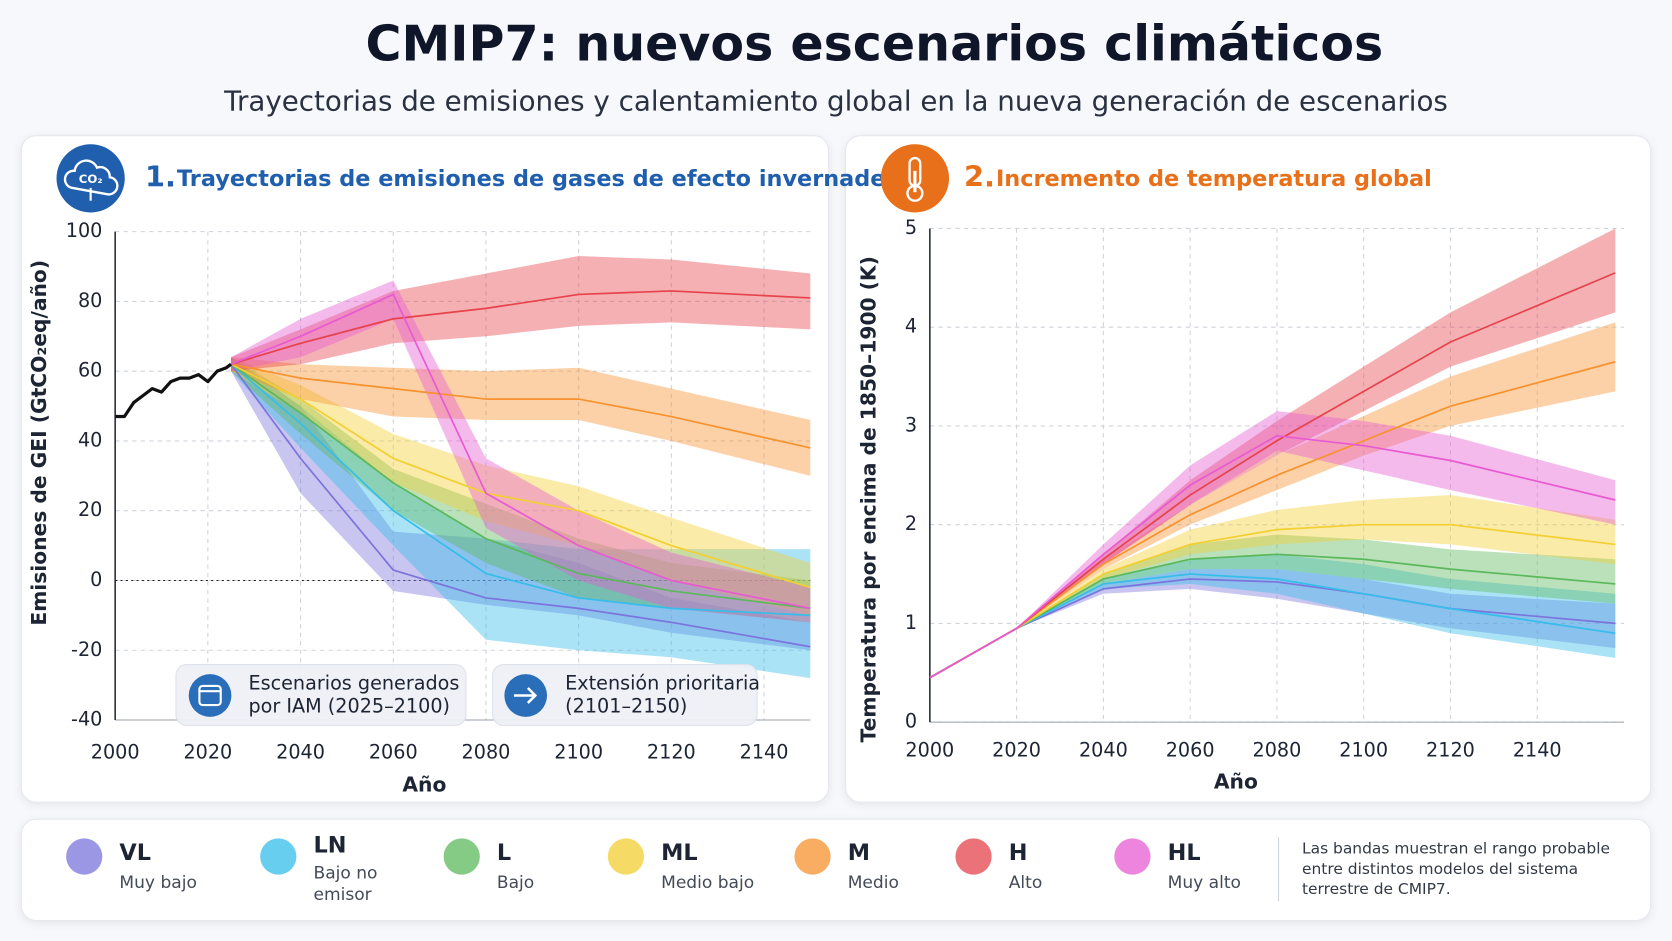 This screenshot has height=941, width=1672. I want to click on annotation-text: Extensión prioritaria, so click(662, 682).